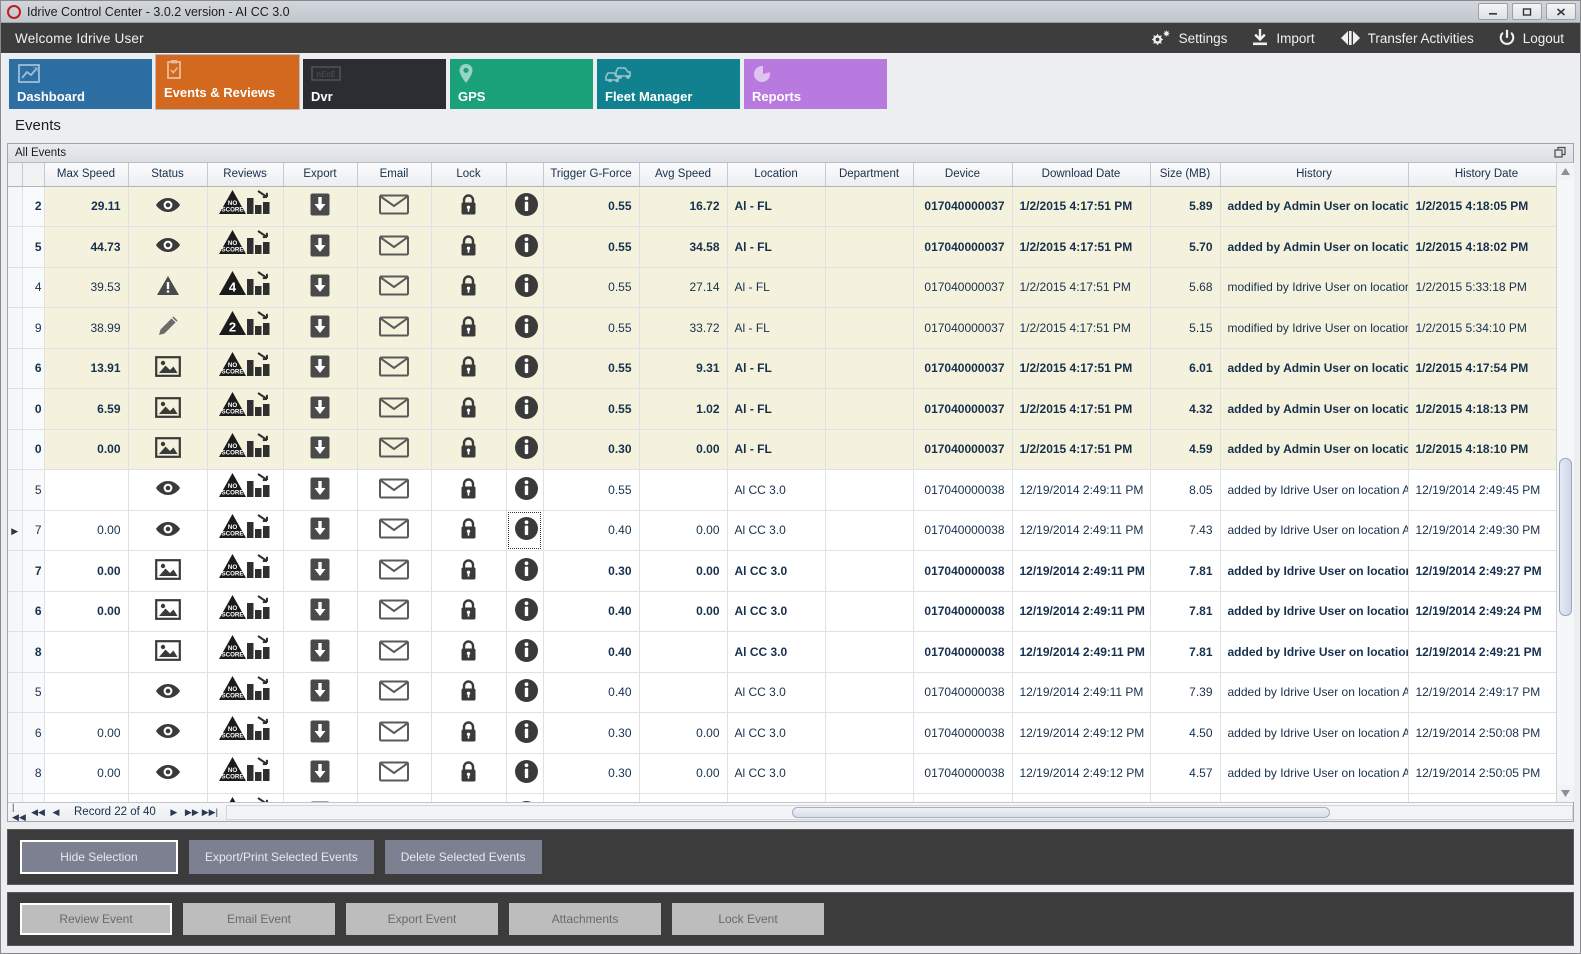 This screenshot has width=1581, height=954. Describe the element at coordinates (1527, 11) in the screenshot. I see `maximize-button` at that location.